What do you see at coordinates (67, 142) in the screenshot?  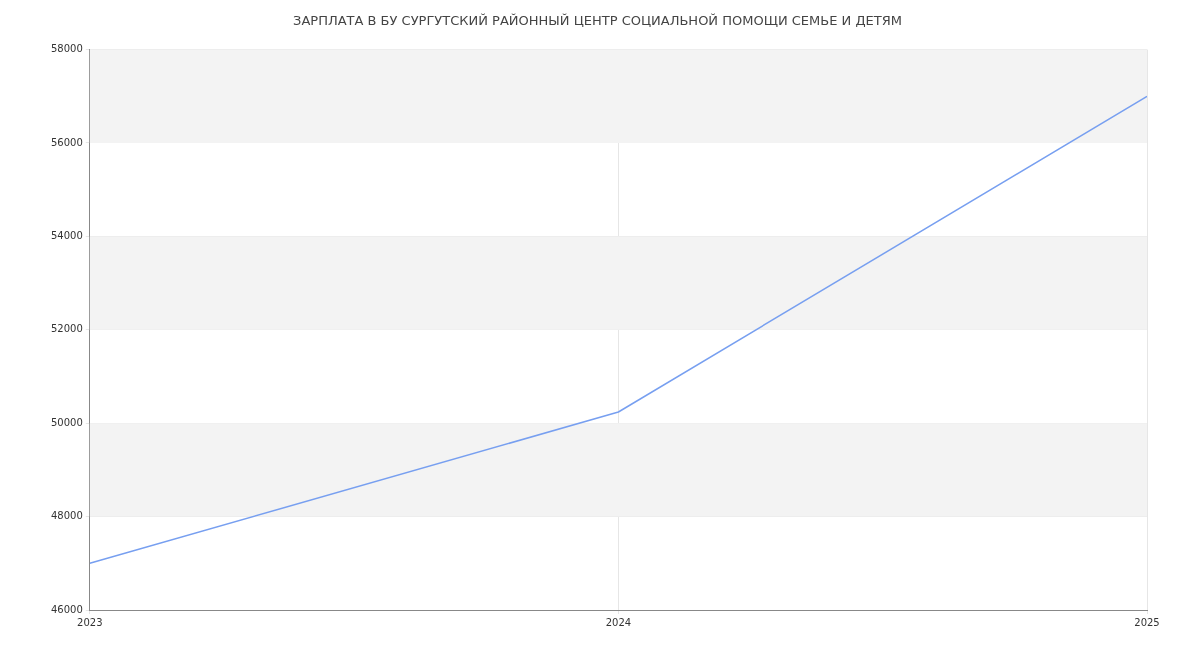 I see `y-tick-label: 56000` at bounding box center [67, 142].